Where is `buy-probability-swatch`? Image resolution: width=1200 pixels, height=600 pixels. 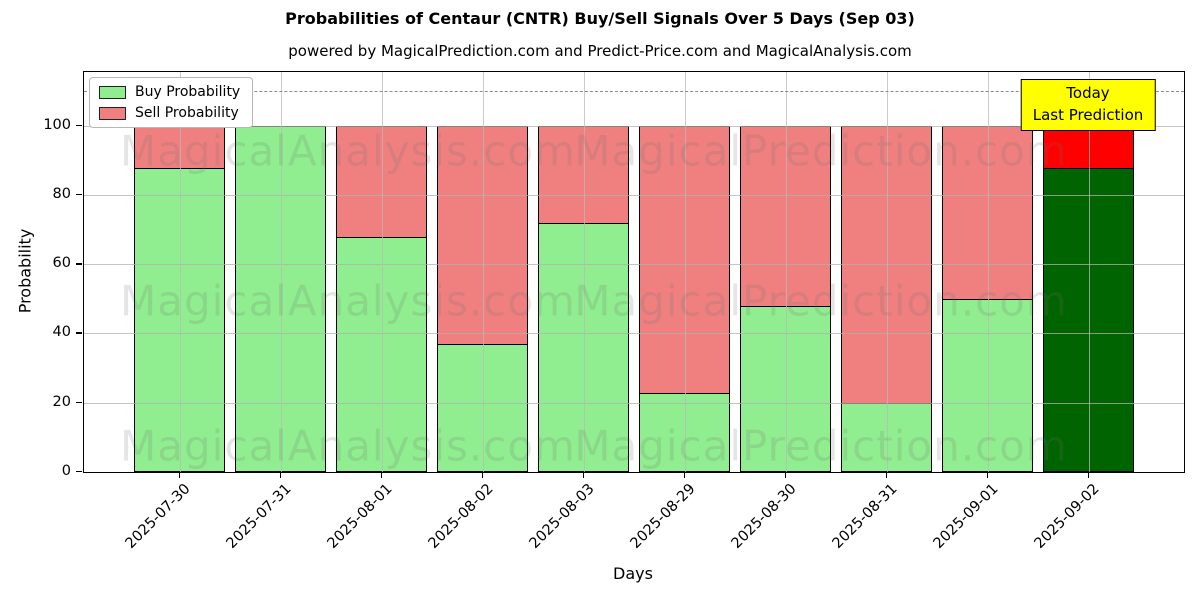
buy-probability-swatch is located at coordinates (112, 92).